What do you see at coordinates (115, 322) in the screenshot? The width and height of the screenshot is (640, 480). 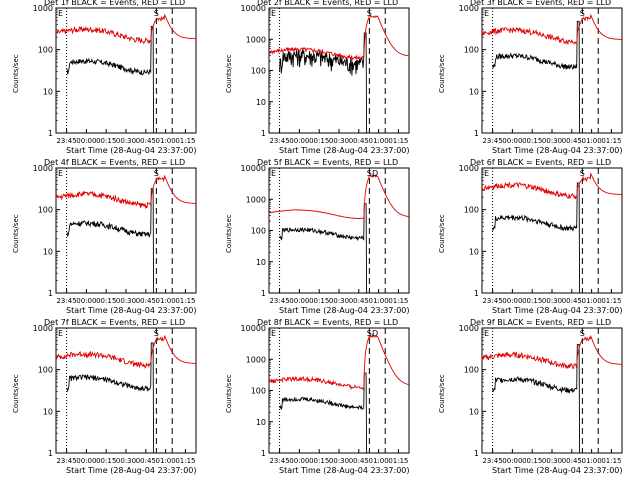 I see `chart-title: Det 7f BLACK = Events, RED = LLD` at bounding box center [115, 322].